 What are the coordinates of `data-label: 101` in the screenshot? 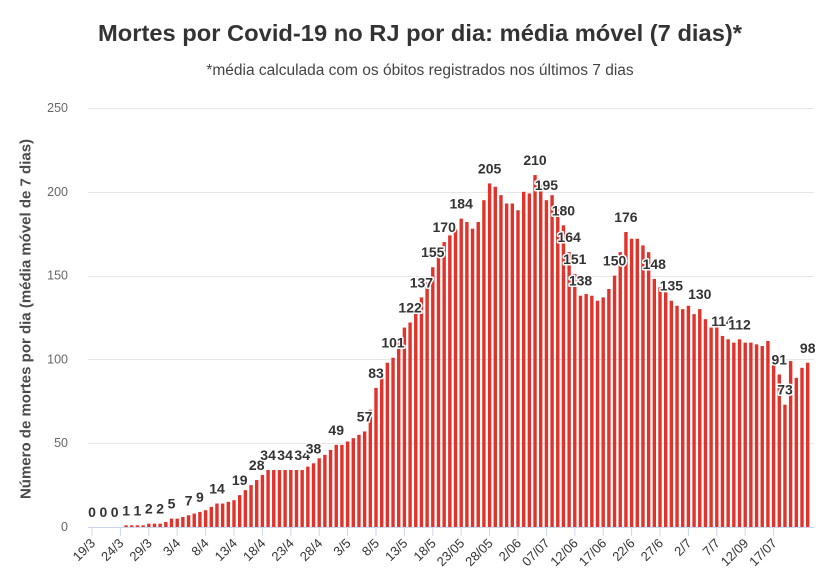 It's located at (393, 343).